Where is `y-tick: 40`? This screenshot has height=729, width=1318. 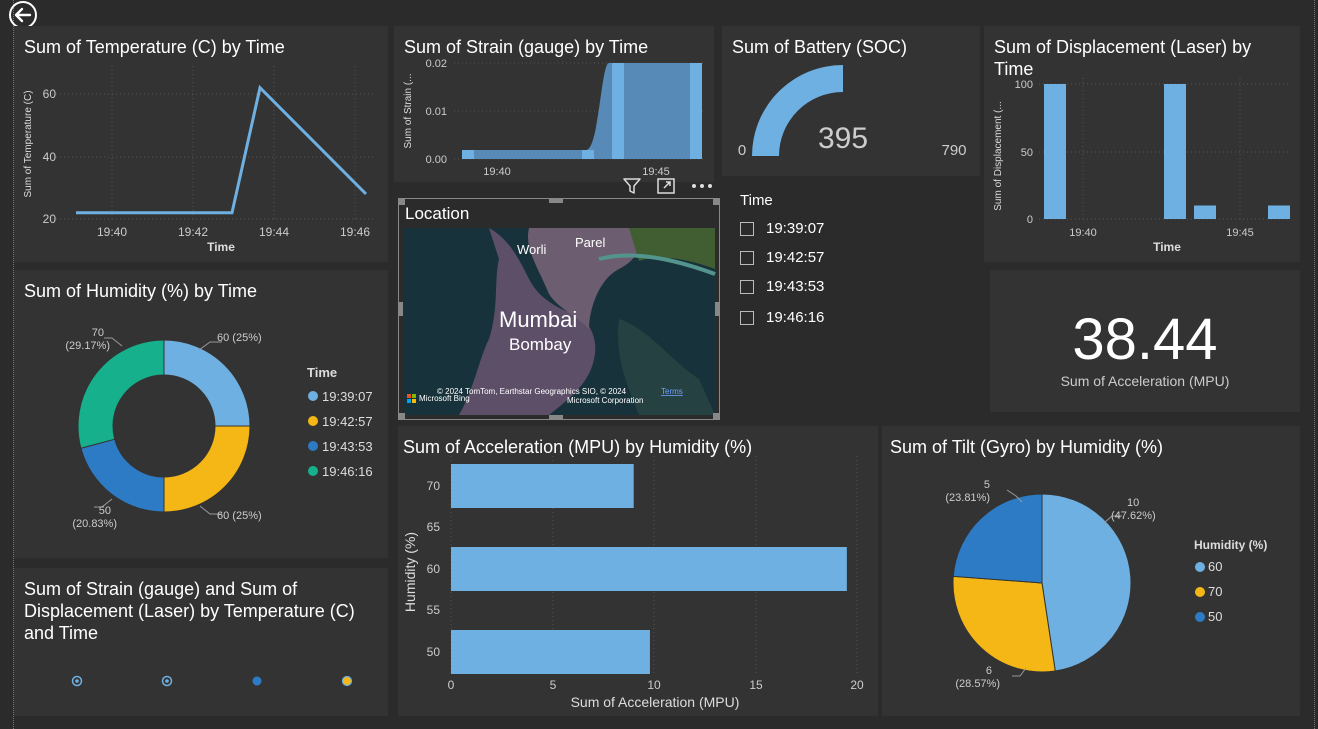 y-tick: 40 is located at coordinates (50, 157).